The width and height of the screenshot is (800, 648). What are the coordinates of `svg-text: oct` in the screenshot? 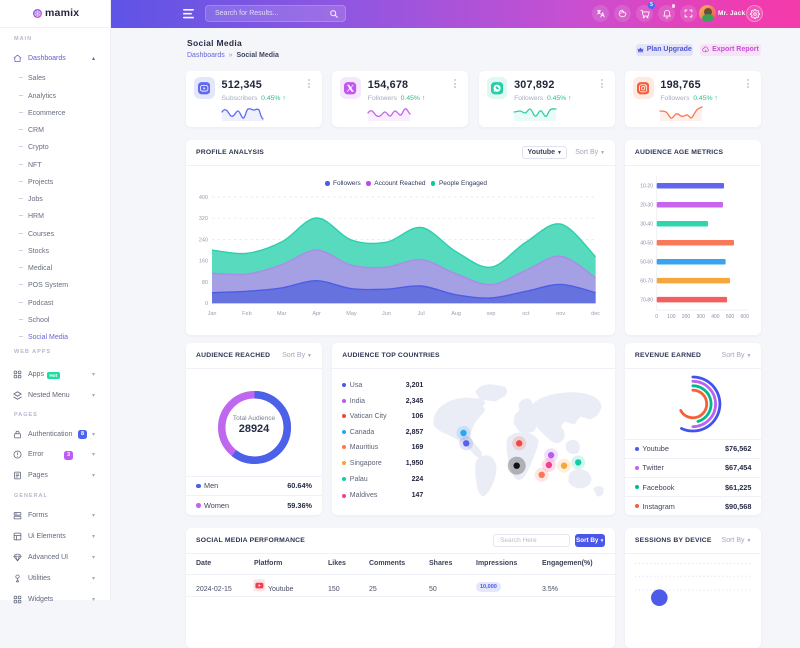 It's located at (526, 314).